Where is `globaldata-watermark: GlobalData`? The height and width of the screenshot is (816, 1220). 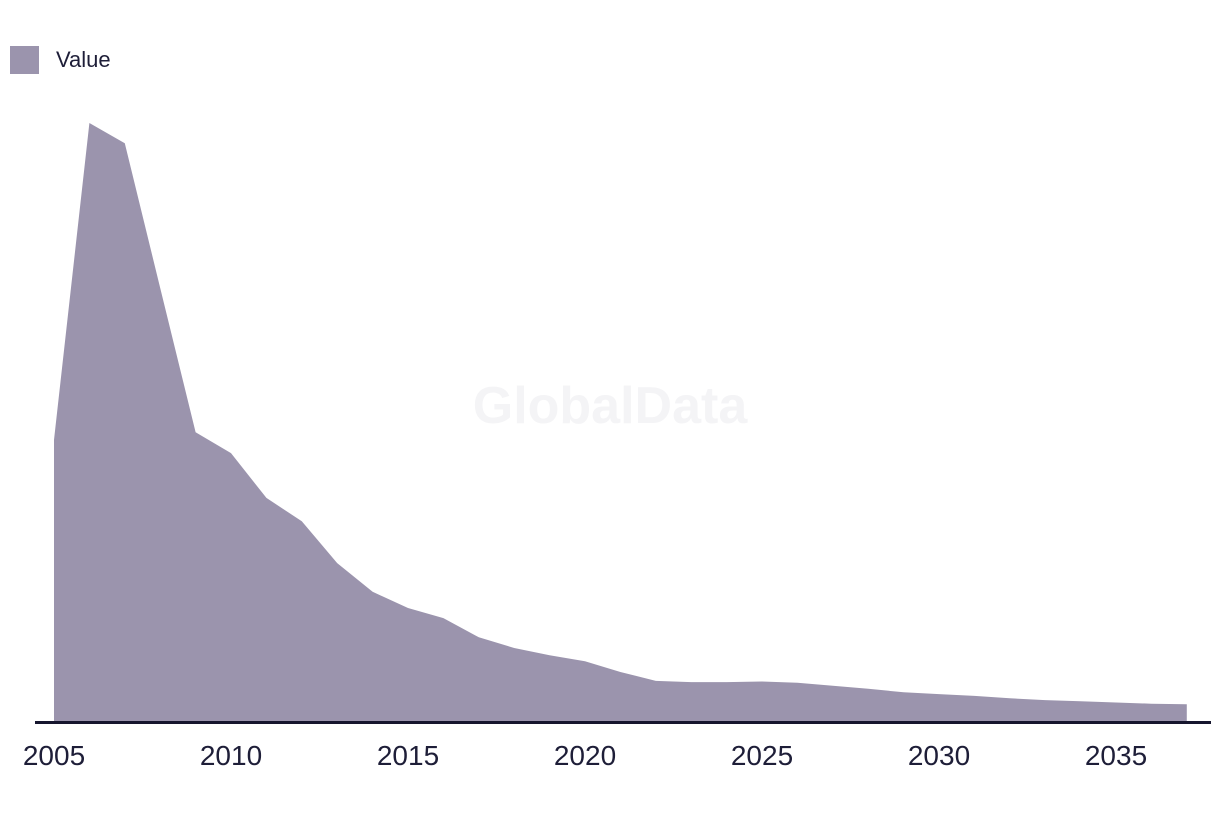
globaldata-watermark: GlobalData is located at coordinates (610, 406).